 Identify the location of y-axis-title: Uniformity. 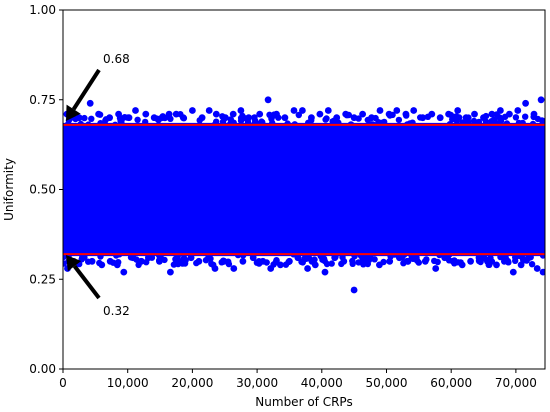
(9, 189).